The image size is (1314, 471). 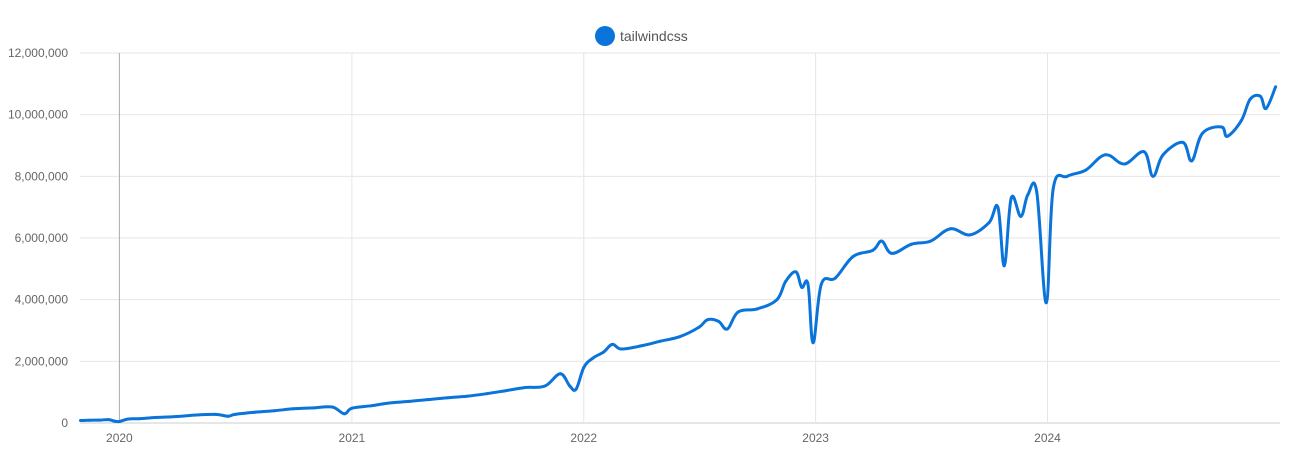 What do you see at coordinates (42, 300) in the screenshot?
I see `y-tick-label: 4,000,000` at bounding box center [42, 300].